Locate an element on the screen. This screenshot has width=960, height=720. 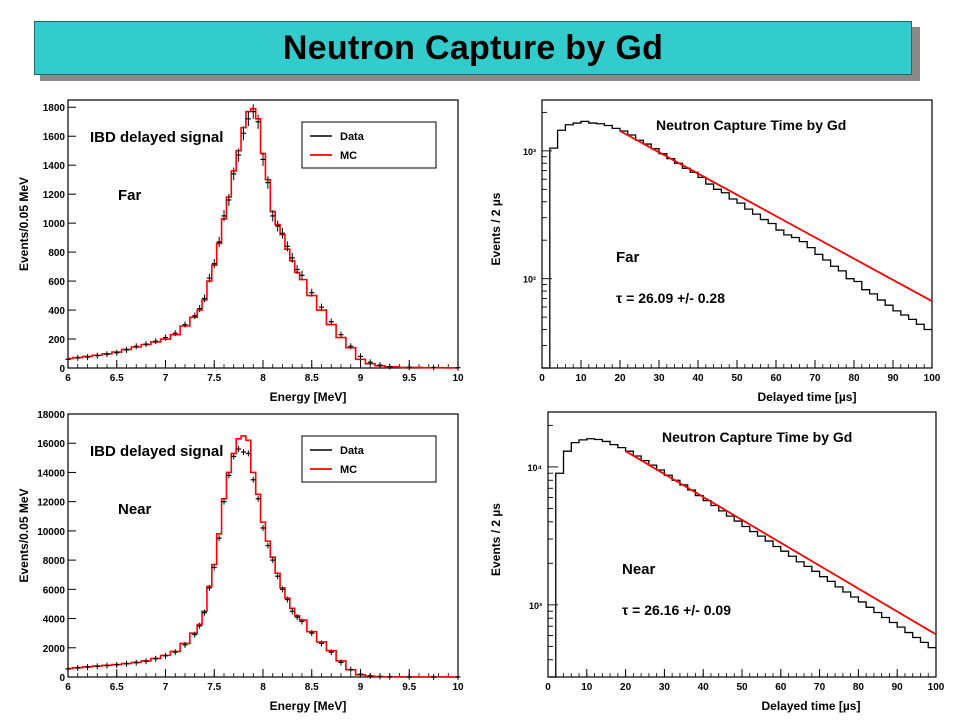
y-tick-label: 400 is located at coordinates (56, 311).